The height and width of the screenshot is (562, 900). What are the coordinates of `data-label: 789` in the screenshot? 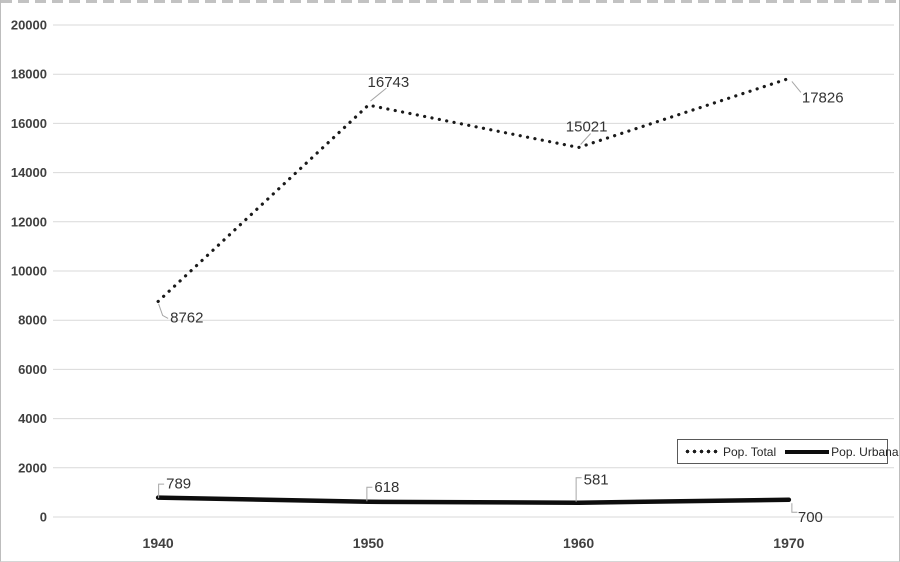 It's located at (178, 484).